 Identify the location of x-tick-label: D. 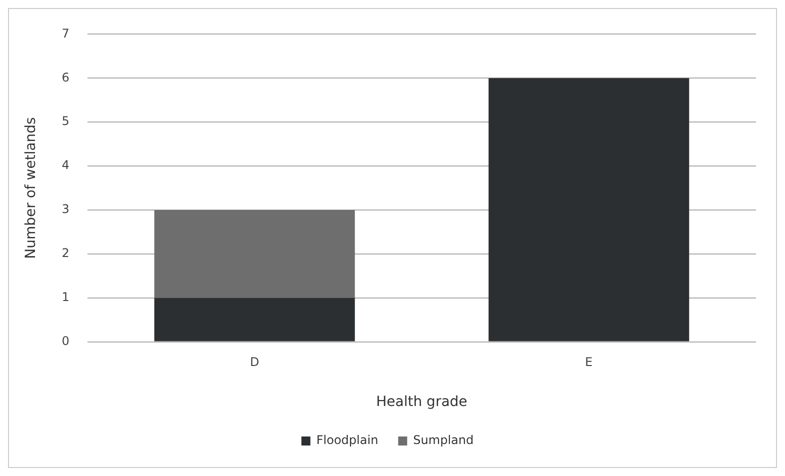
(255, 362).